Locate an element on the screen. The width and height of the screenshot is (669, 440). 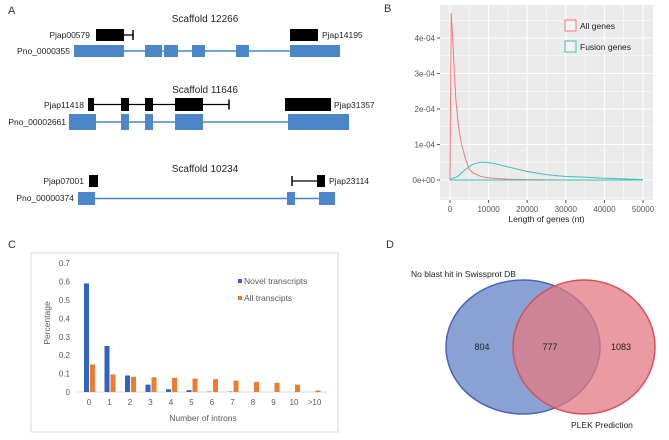
series-line-all-genes is located at coordinates (546, 97).